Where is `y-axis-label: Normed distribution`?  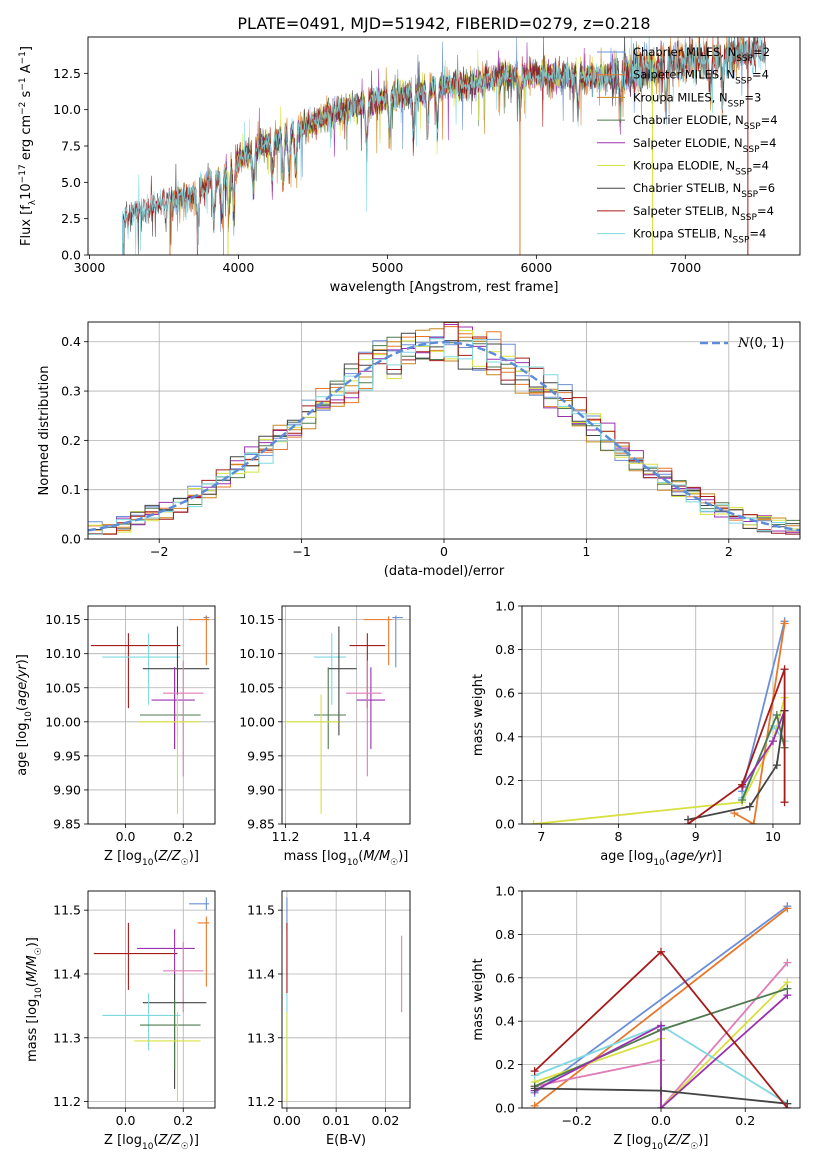 y-axis-label: Normed distribution is located at coordinates (44, 431).